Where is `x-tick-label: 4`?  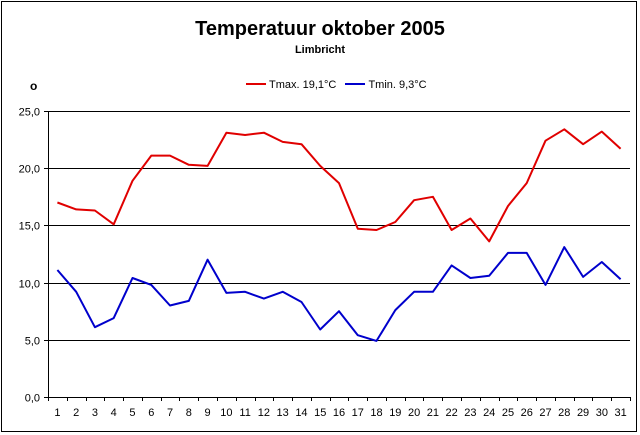
x-tick-label: 4 is located at coordinates (114, 413).